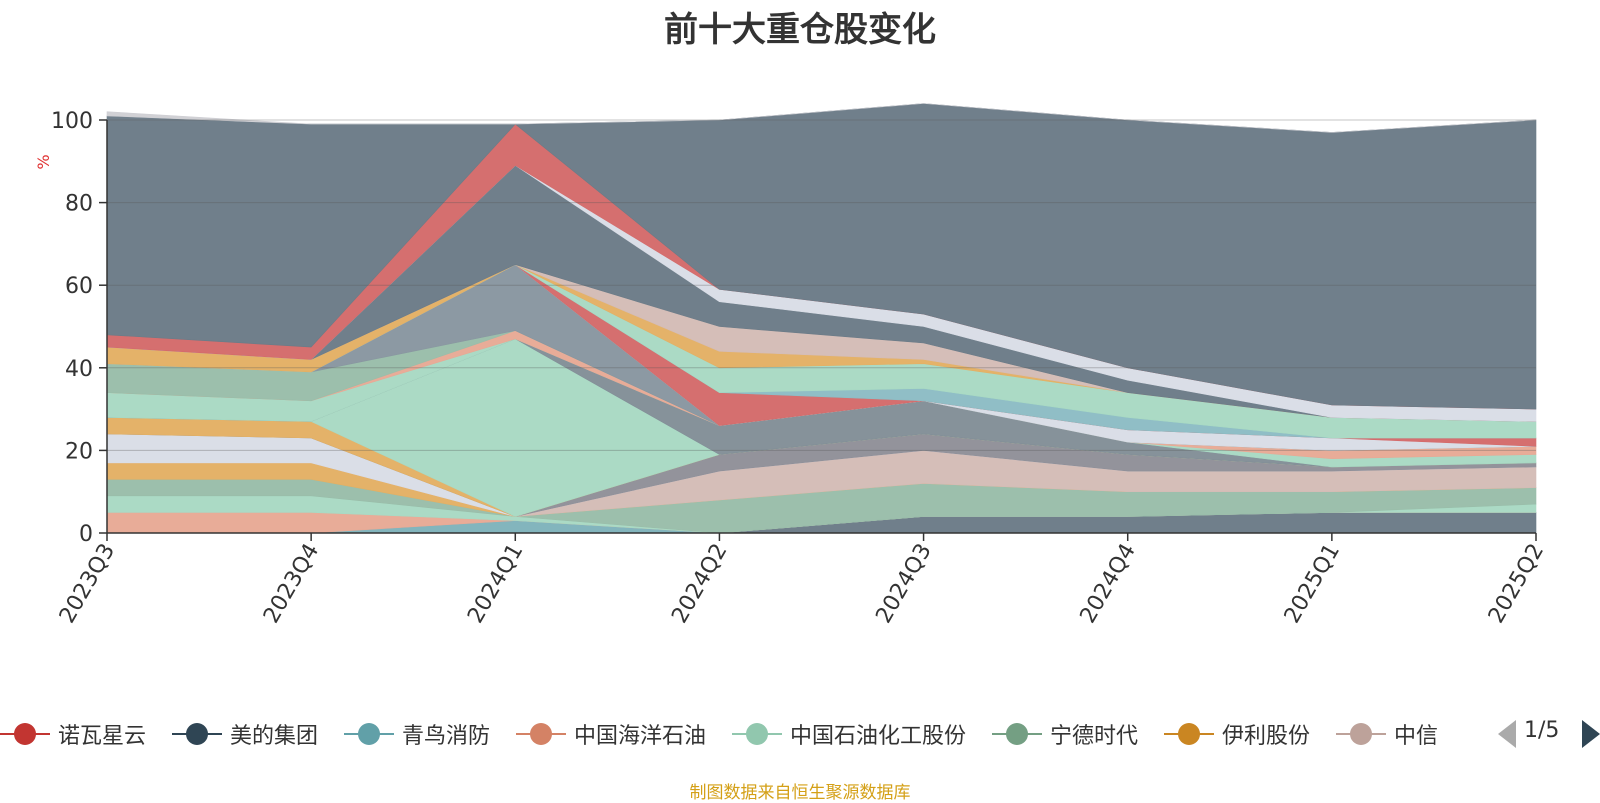 The width and height of the screenshot is (1600, 803). I want to click on legend-item: 诺瓦星云, so click(73, 734).